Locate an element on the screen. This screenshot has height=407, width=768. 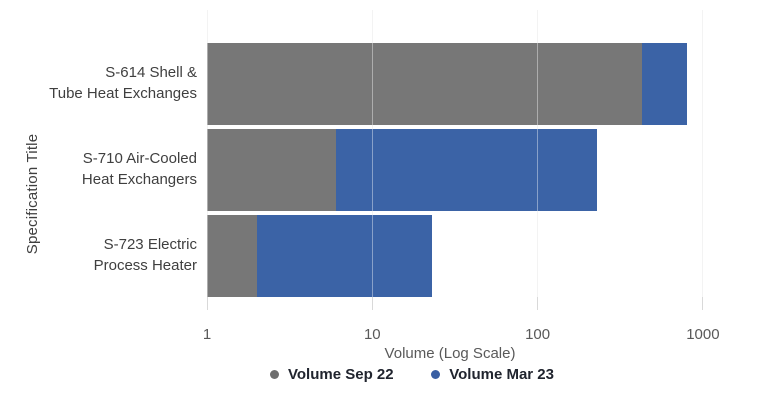
category-label-line: S-710 Air-Cooled is located at coordinates (139, 158).